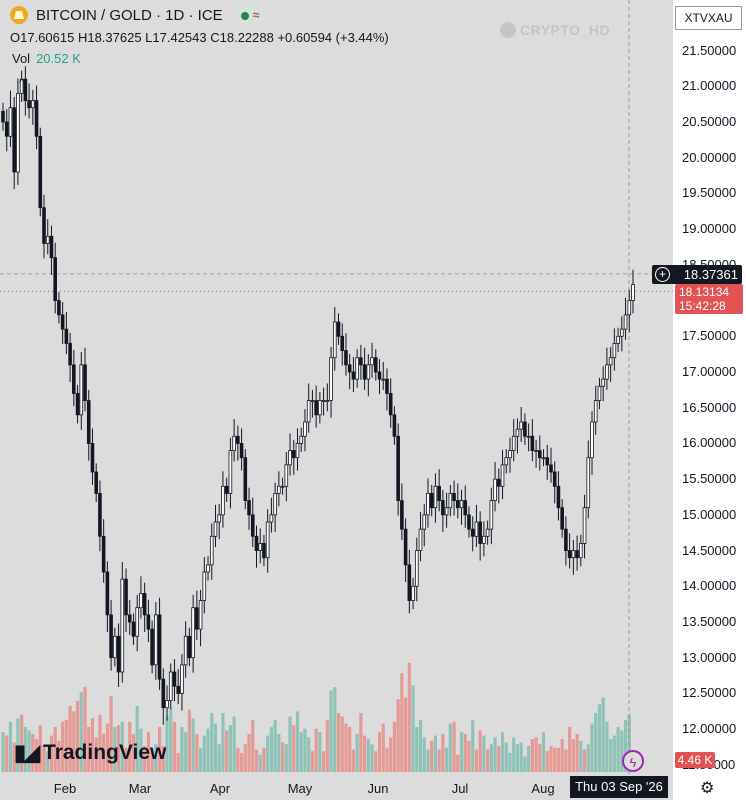 The image size is (746, 800). Describe the element at coordinates (256, 15) in the screenshot. I see `wave-icon: ≈` at that location.